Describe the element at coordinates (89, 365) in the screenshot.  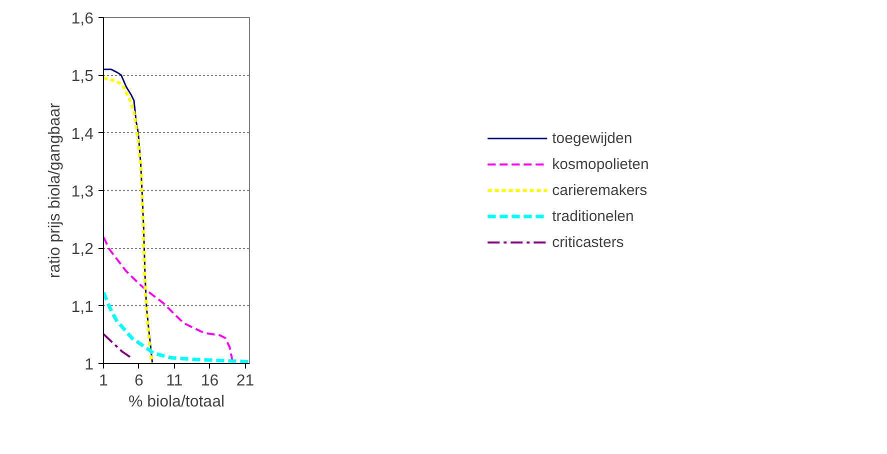
I see `y-tick-label: 1` at that location.